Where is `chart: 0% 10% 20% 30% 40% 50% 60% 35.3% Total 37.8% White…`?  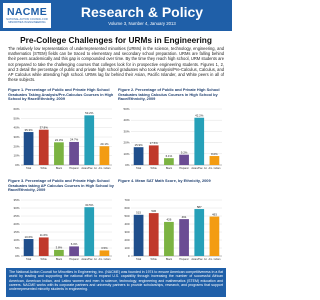 chart: 0% 10% 20% 30% 40% 50% 60% 35.3% Total 37.8% White… is located at coordinates (62, 138).